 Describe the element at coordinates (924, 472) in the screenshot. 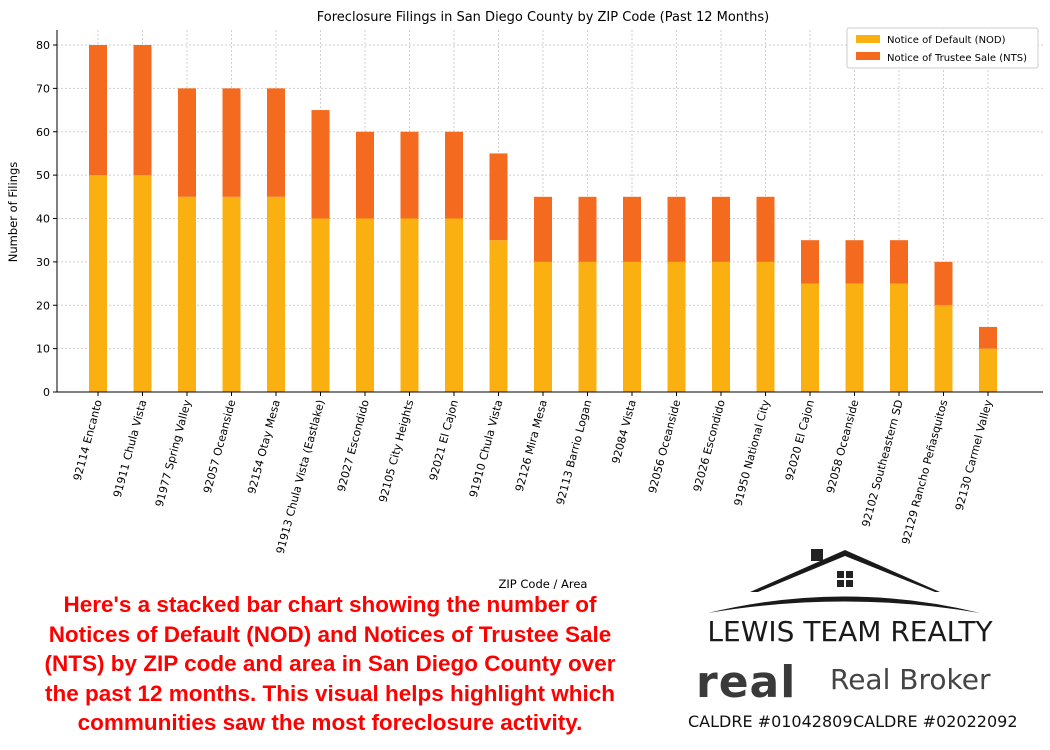

I see `x-tick-label: 92129 Rancho Peñasquitos` at that location.